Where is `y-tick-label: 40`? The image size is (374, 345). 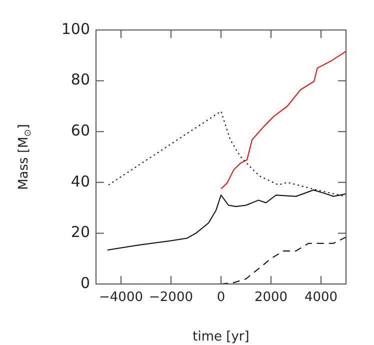
y-tick-label: 40 is located at coordinates (80, 181).